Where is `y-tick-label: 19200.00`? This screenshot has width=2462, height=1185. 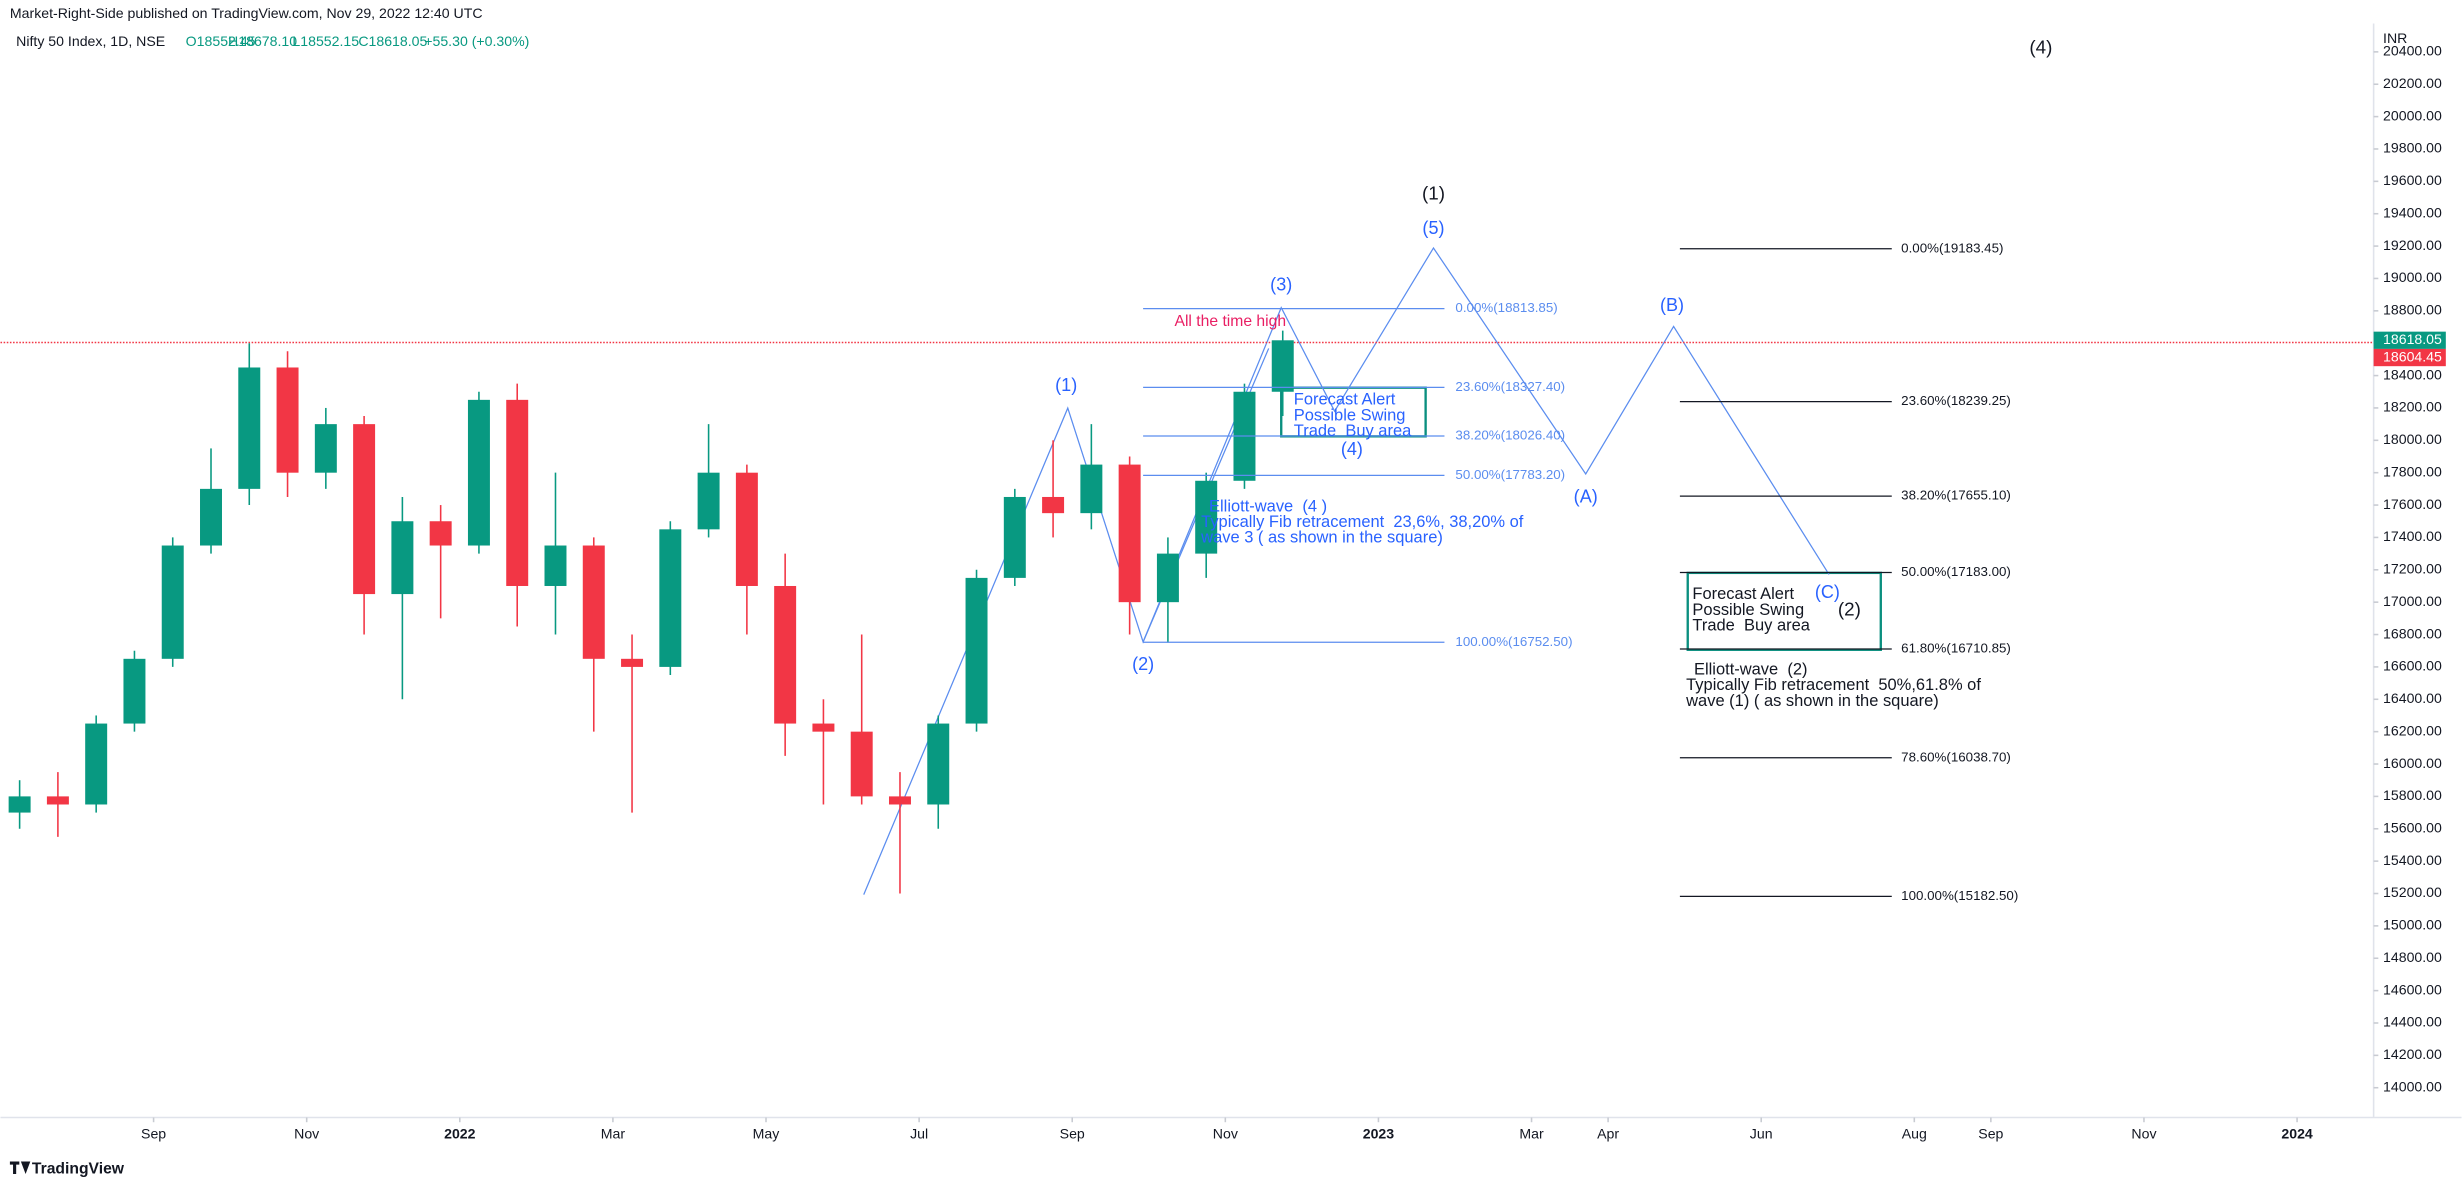 y-tick-label: 19200.00 is located at coordinates (2412, 245).